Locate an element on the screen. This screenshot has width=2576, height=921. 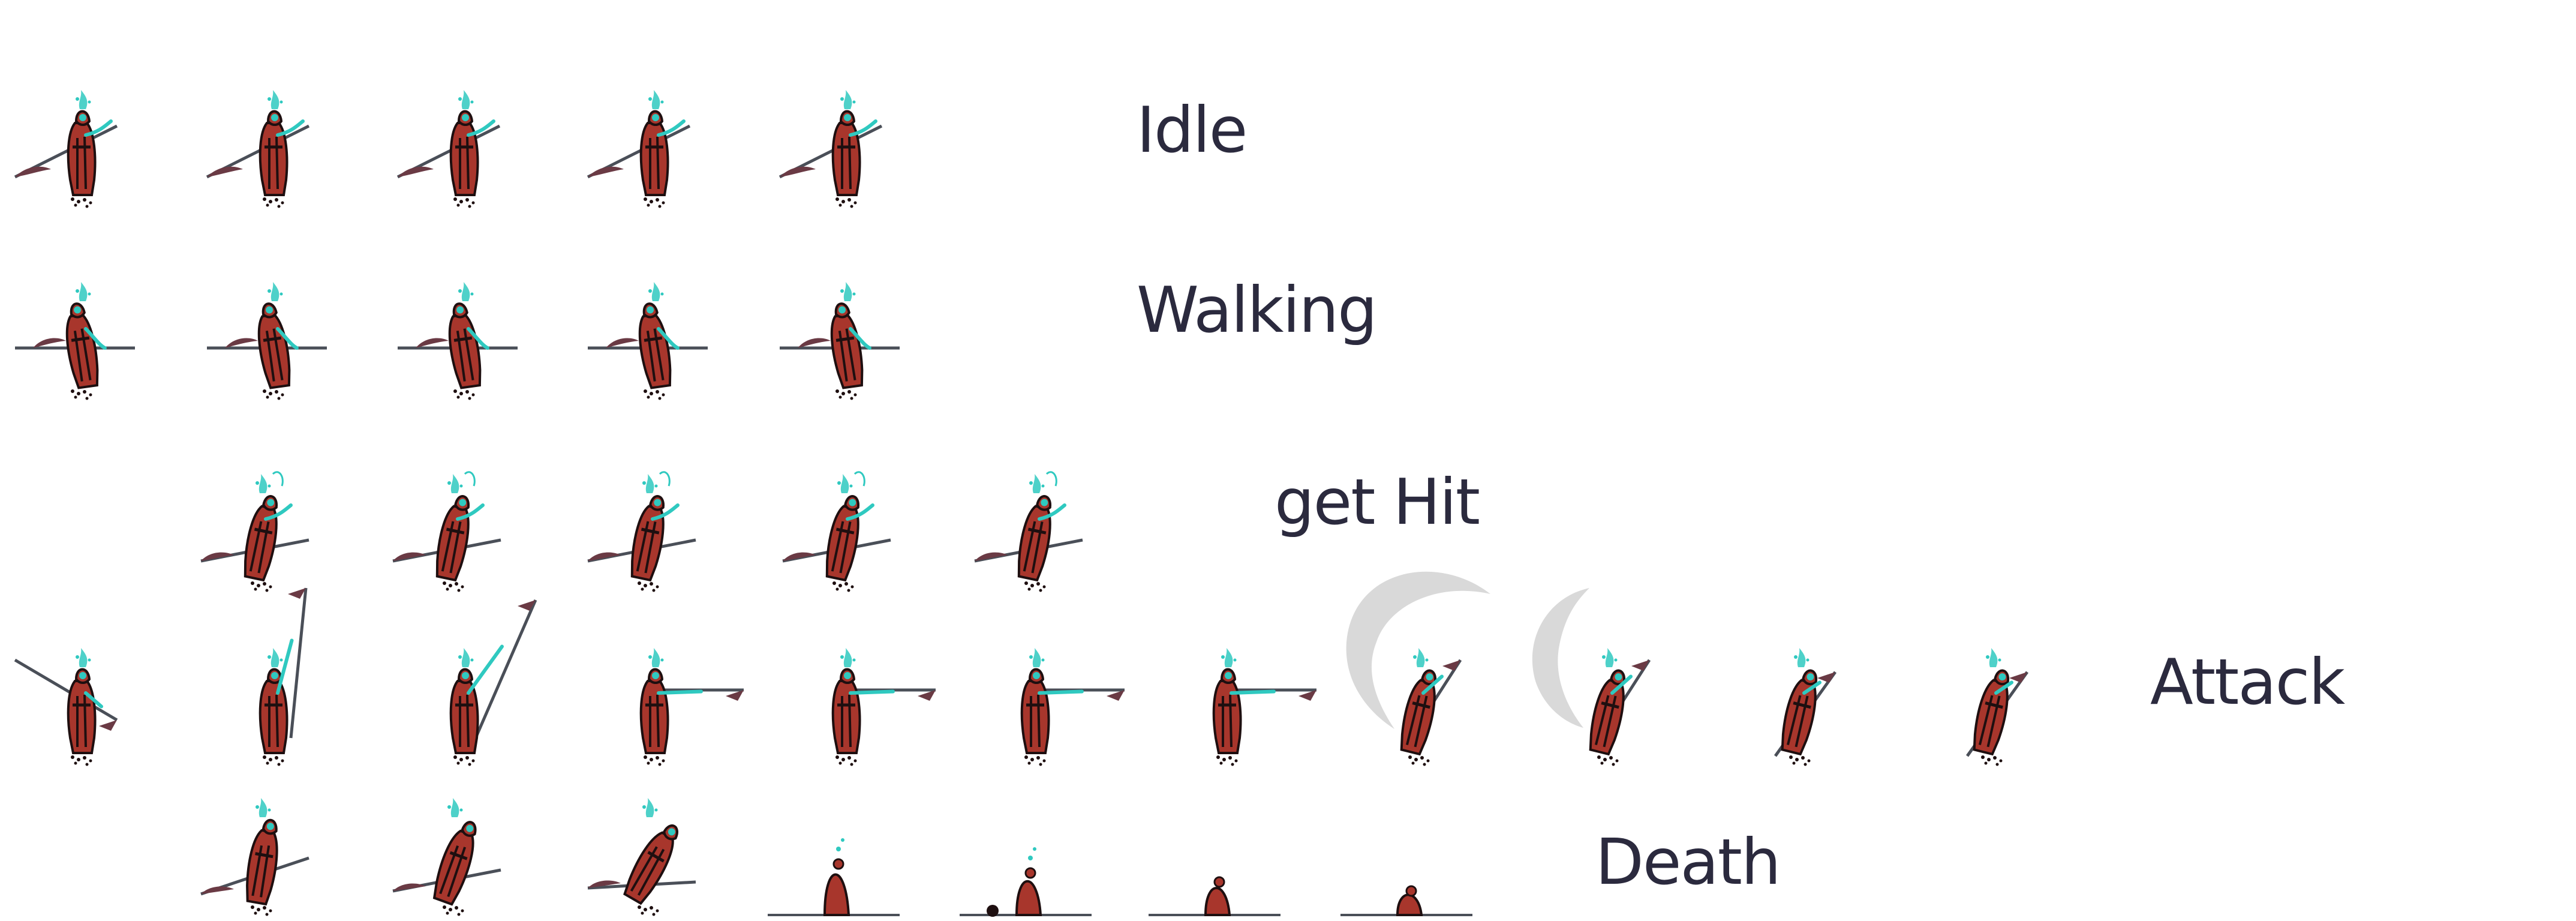
animation-label-death: Death is located at coordinates (1688, 862).